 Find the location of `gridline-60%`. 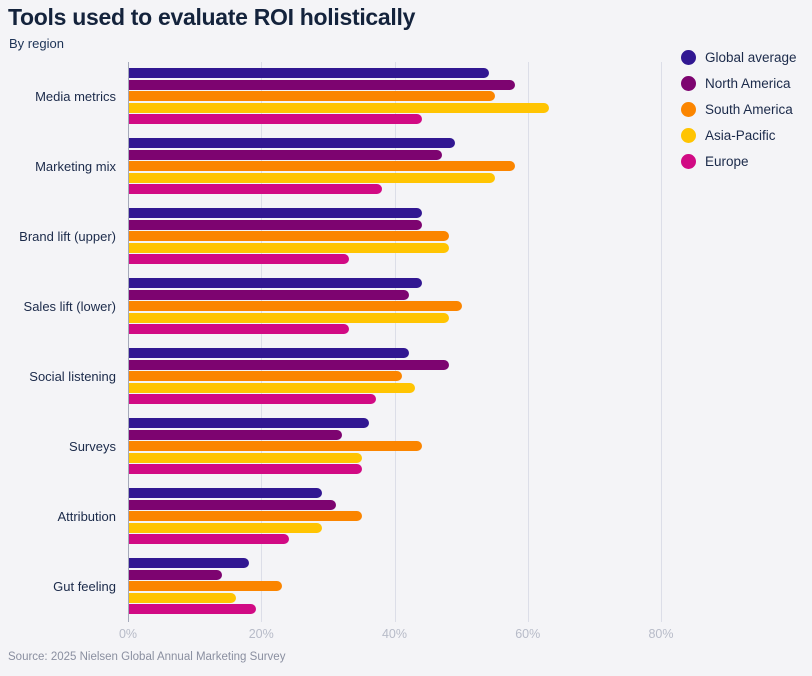

gridline-60% is located at coordinates (528, 342).